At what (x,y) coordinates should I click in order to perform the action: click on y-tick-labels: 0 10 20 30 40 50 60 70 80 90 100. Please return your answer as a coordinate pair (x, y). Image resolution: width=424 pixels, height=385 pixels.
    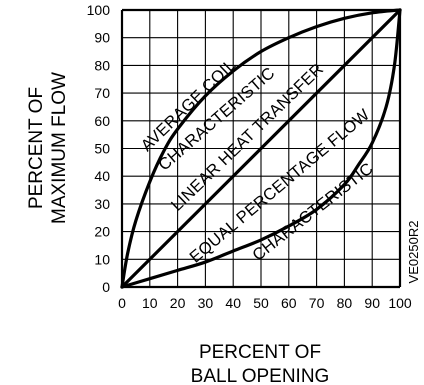
    Looking at the image, I should click on (99, 148).